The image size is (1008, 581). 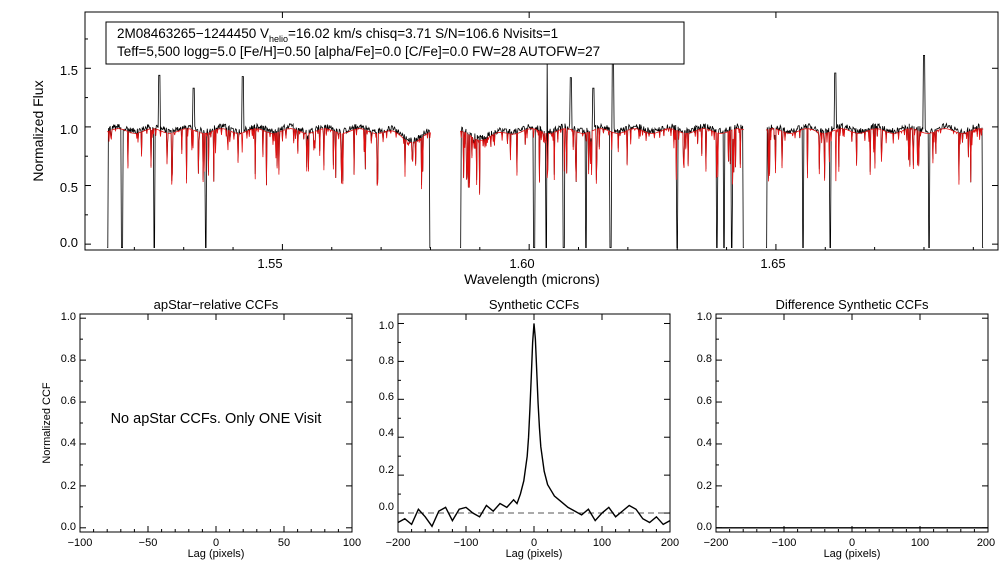 I want to click on synthetic-ccf-x-tick-labels: −200 −100 0 100 200, so click(x=533, y=543).